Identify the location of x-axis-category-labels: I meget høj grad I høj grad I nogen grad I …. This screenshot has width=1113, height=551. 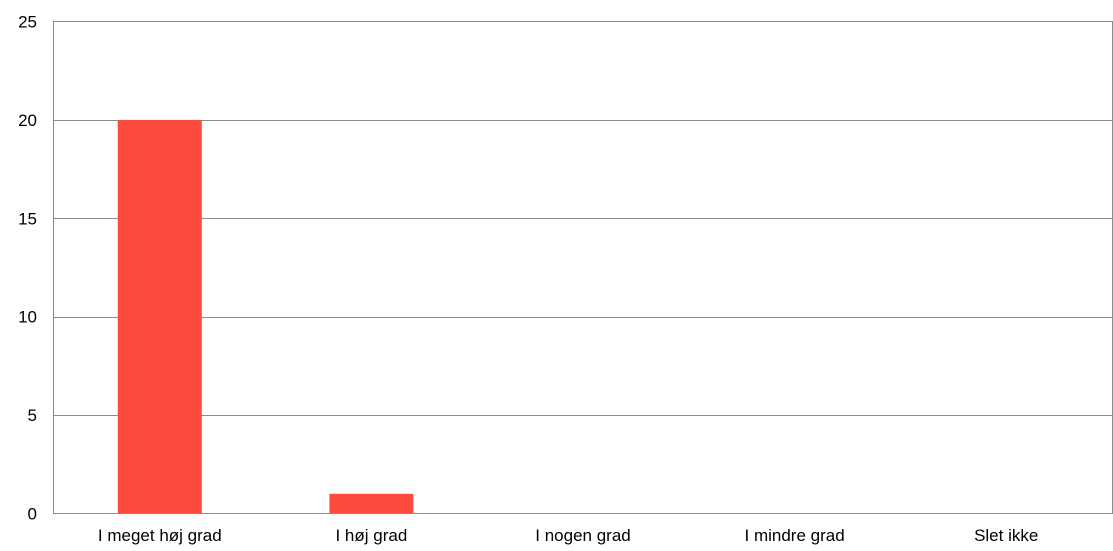
(568, 535).